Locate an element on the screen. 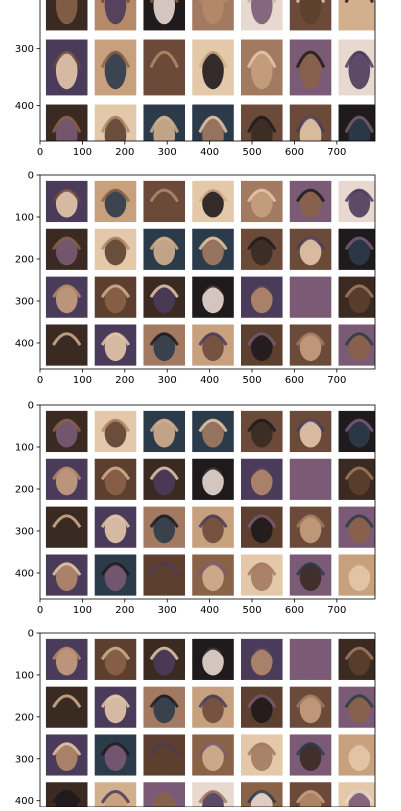 Image resolution: width=401 pixels, height=811 pixels. y-tick-label: 0 is located at coordinates (31, 634).